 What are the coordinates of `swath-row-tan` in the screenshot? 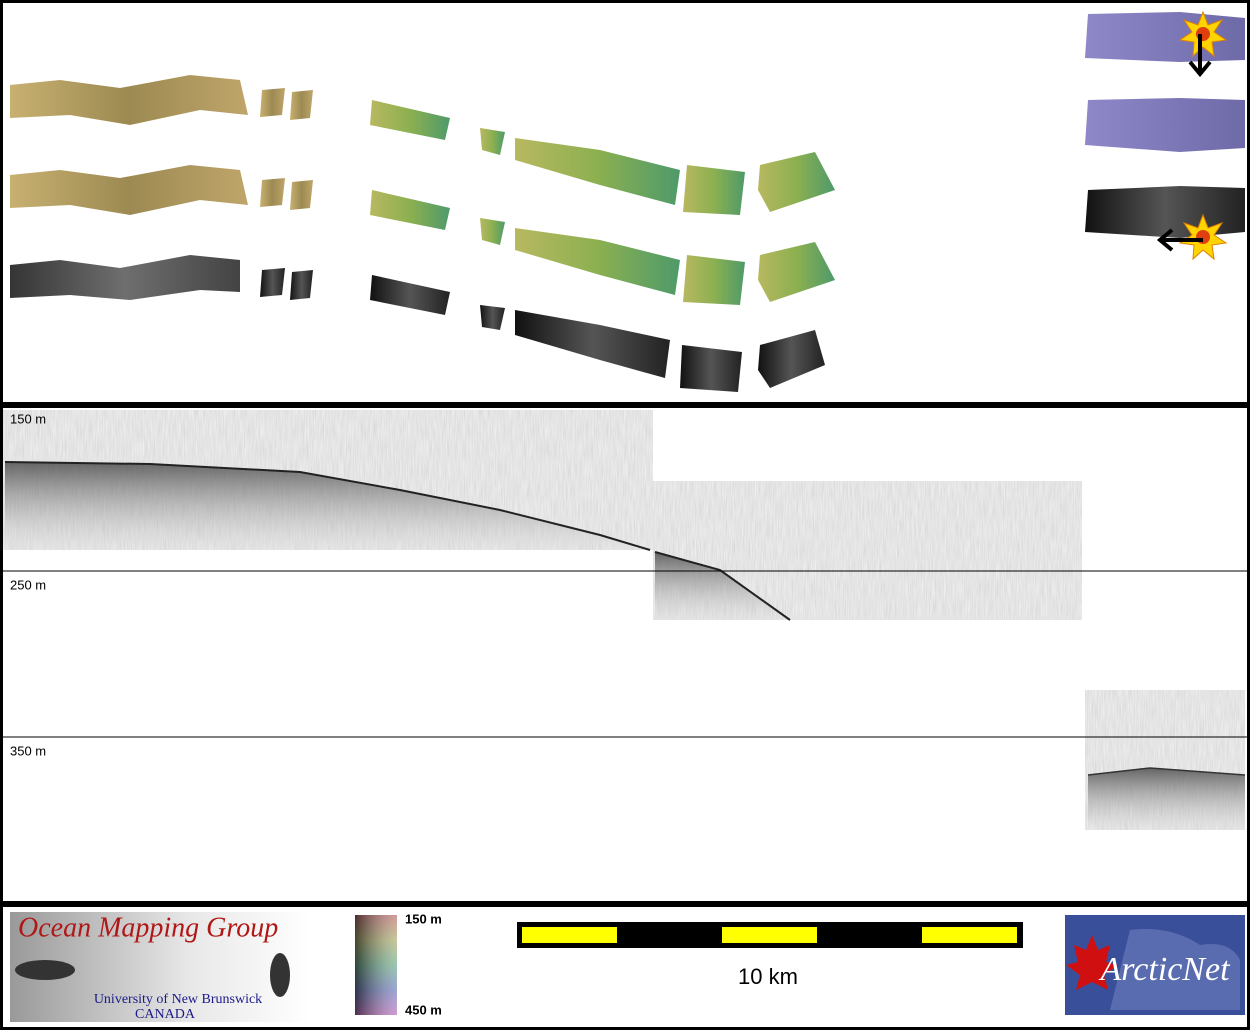 It's located at (422, 190).